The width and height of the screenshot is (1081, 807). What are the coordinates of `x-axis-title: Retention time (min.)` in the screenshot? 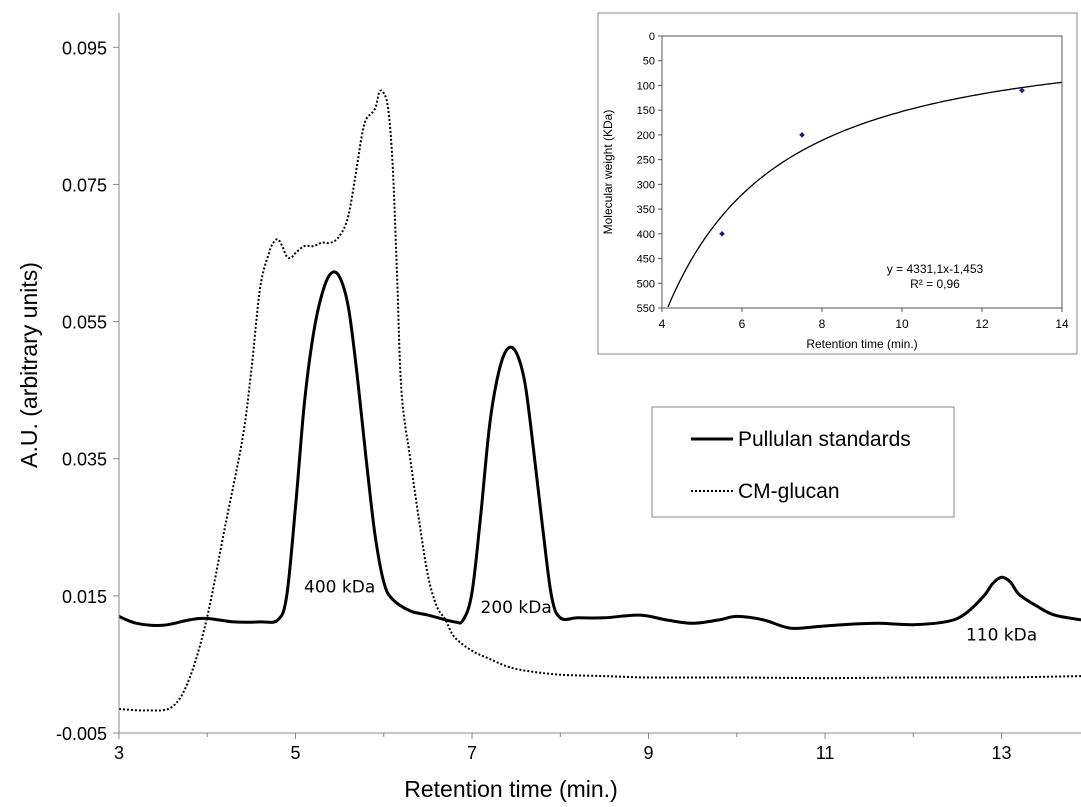 It's located at (510, 789).